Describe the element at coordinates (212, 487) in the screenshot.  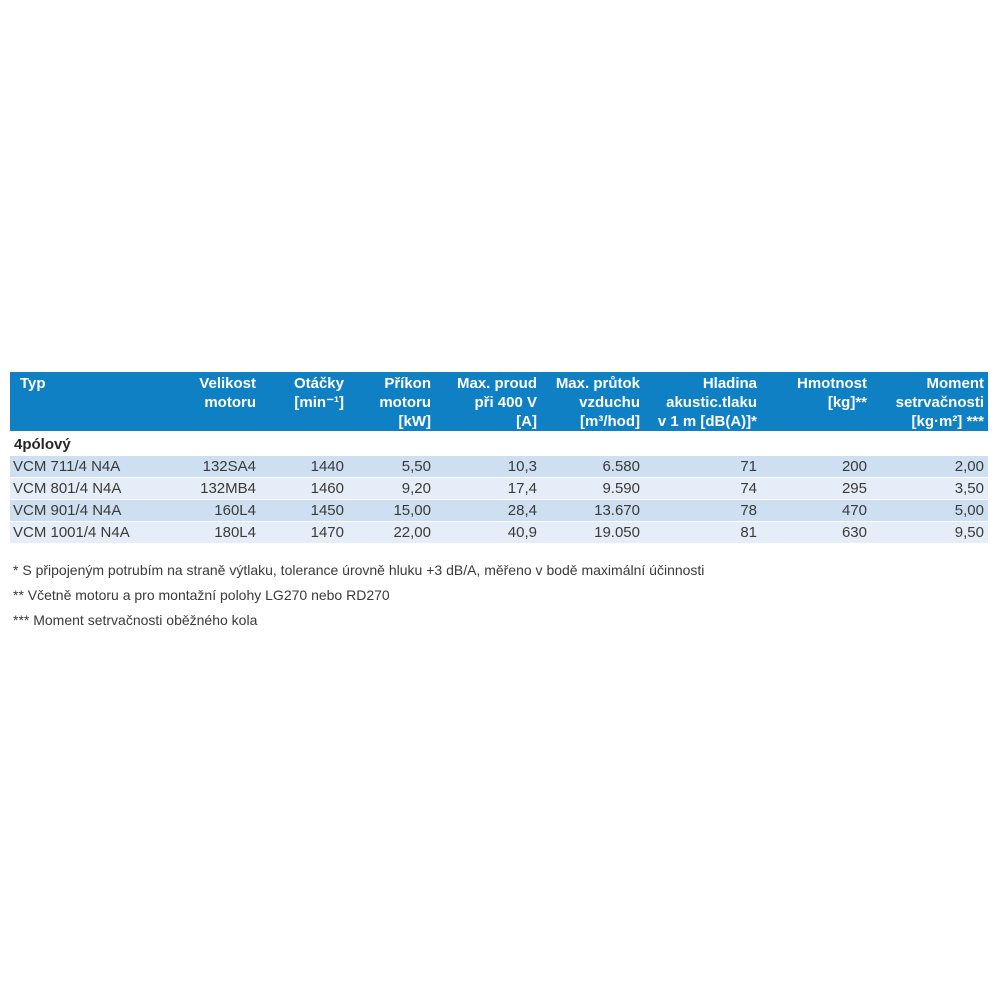
I see `cell-velikost-motoru: 132MB4` at that location.